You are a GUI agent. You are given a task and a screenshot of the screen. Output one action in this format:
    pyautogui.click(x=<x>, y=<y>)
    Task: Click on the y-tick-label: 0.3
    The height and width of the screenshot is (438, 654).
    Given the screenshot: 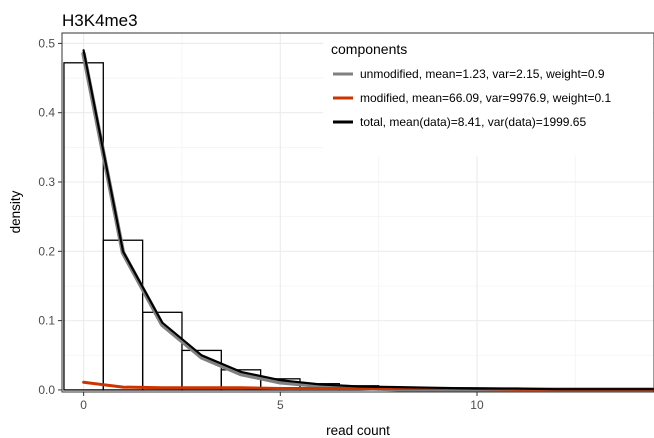 What is the action you would take?
    pyautogui.click(x=46, y=182)
    